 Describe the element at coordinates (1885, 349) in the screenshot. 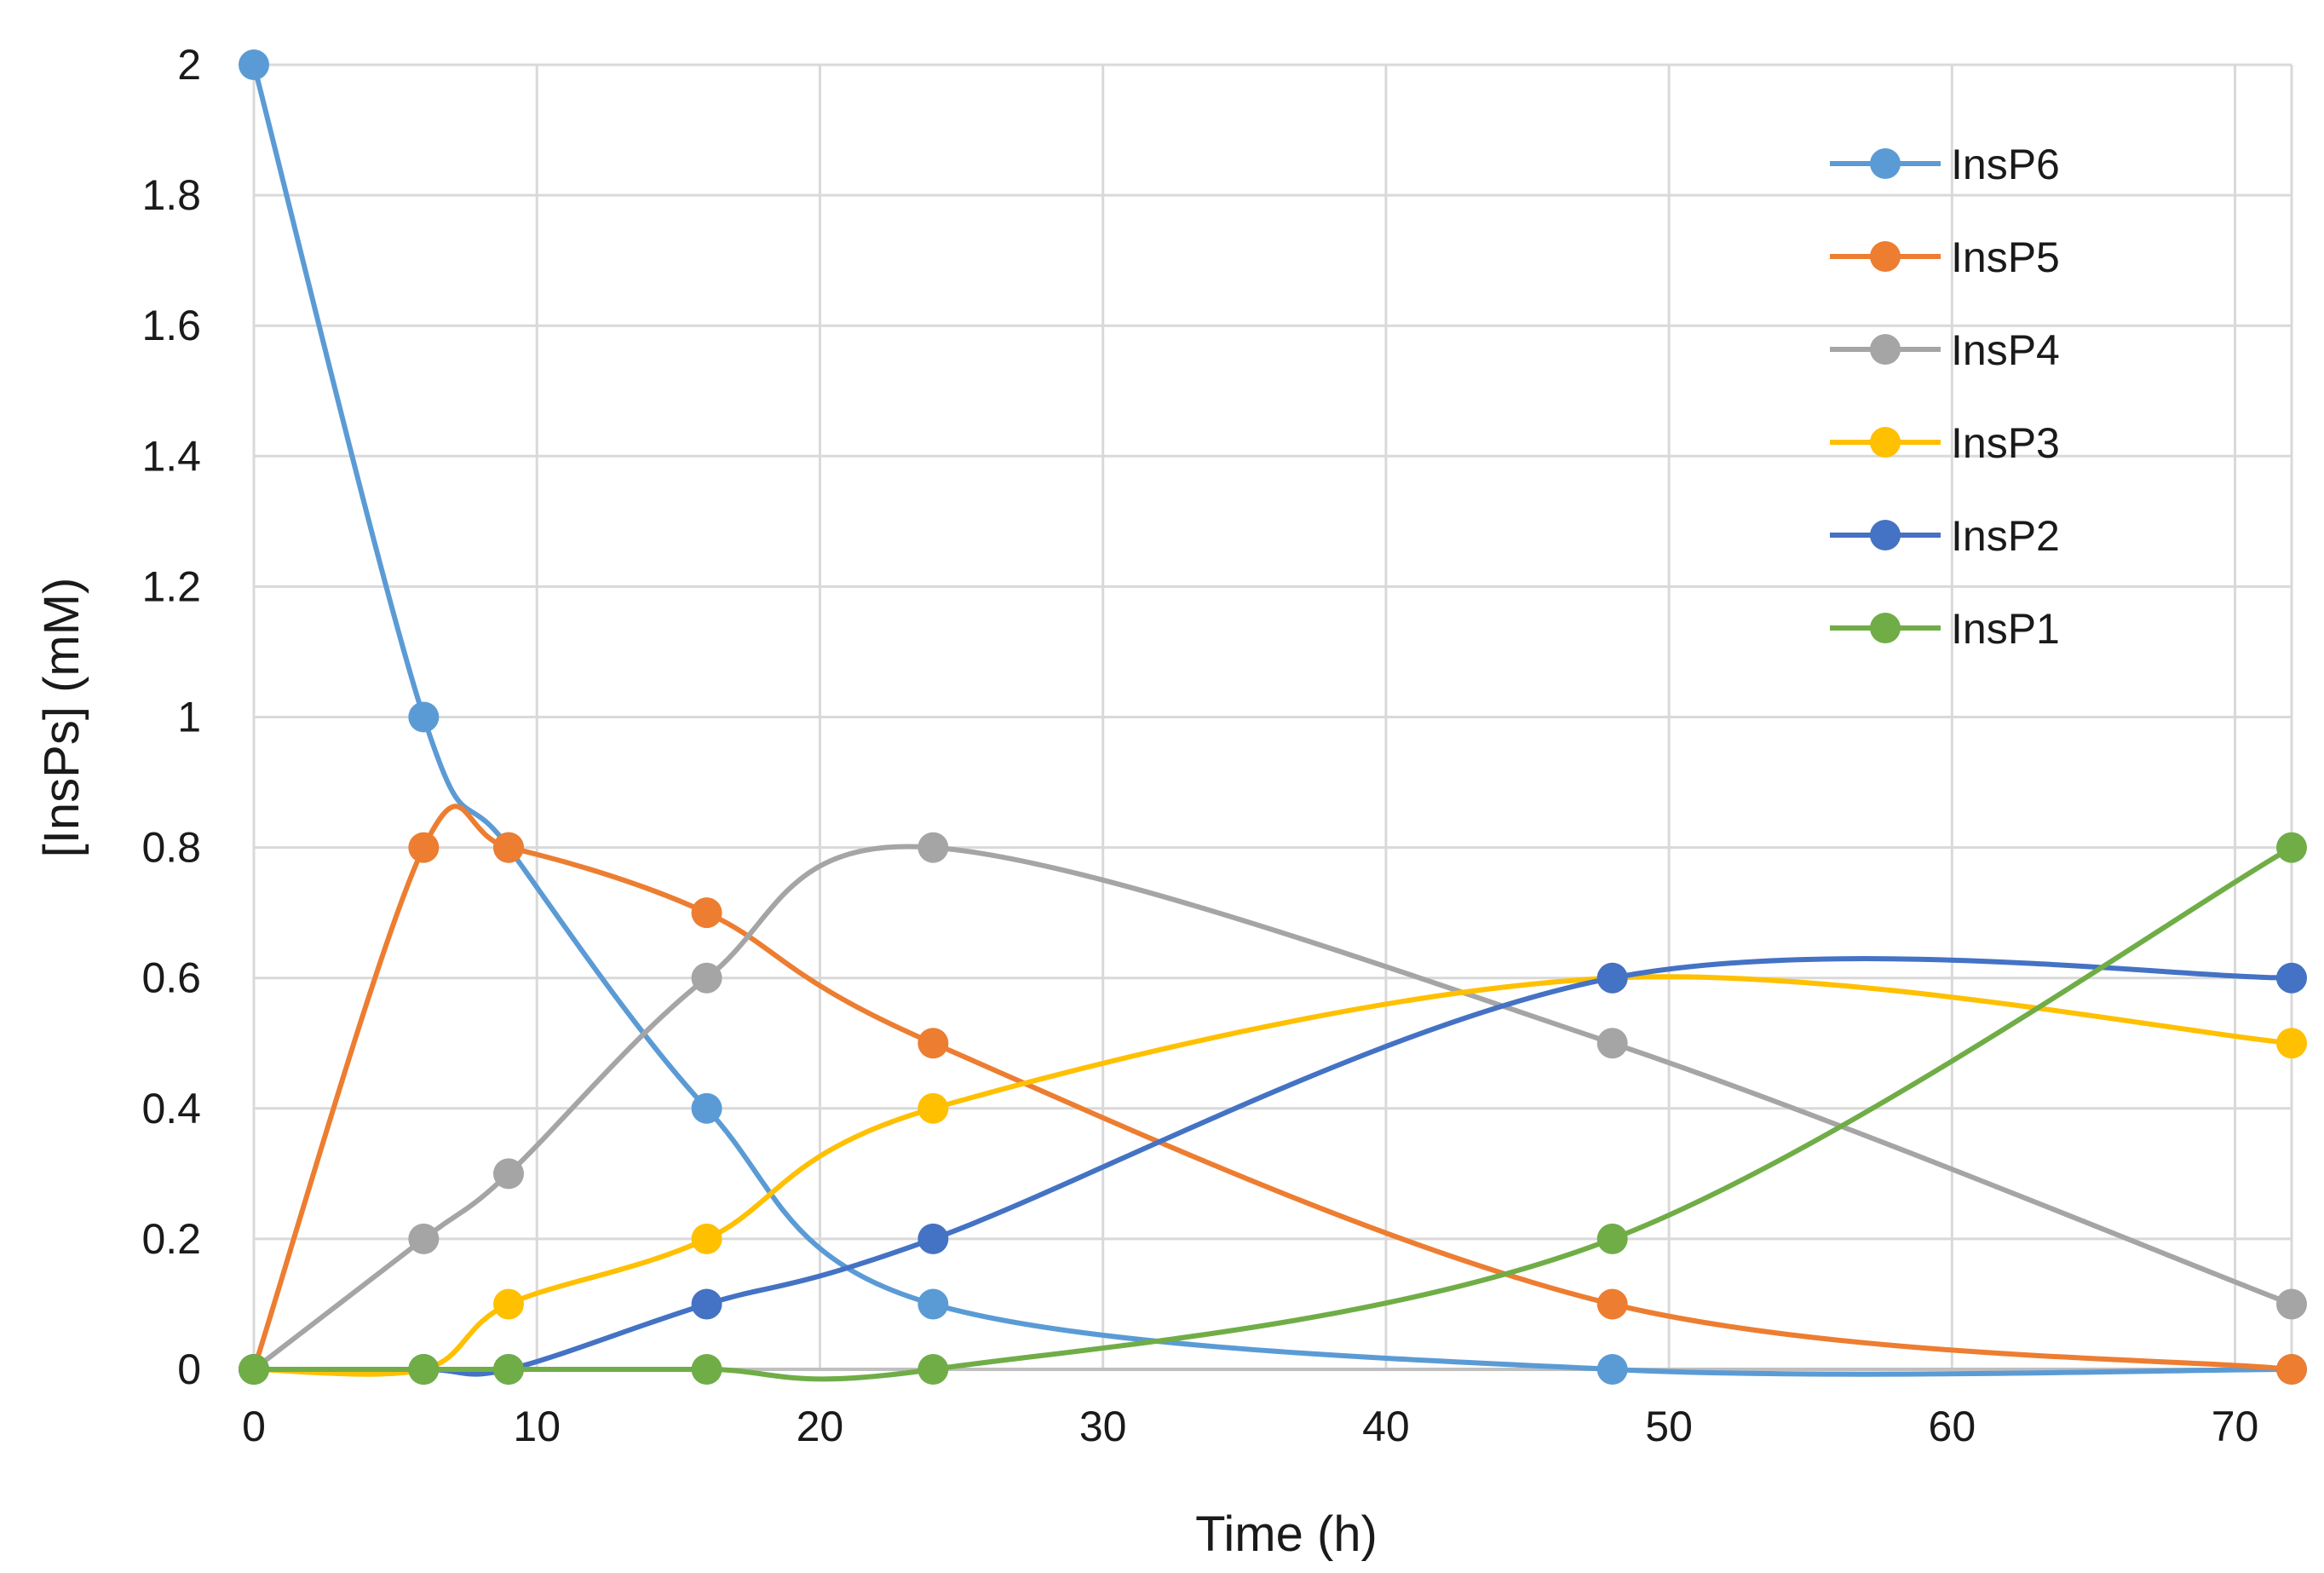

I see `legend-marker-insp4` at that location.